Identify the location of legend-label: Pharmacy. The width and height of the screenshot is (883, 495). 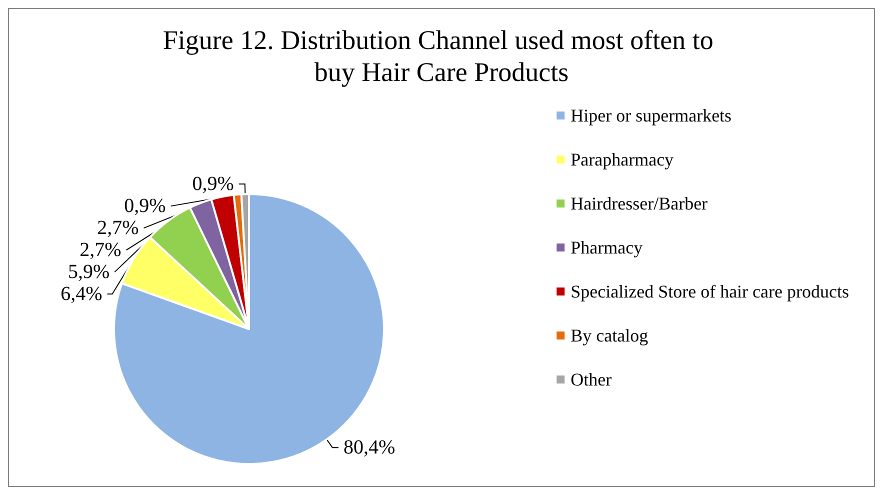
(606, 248).